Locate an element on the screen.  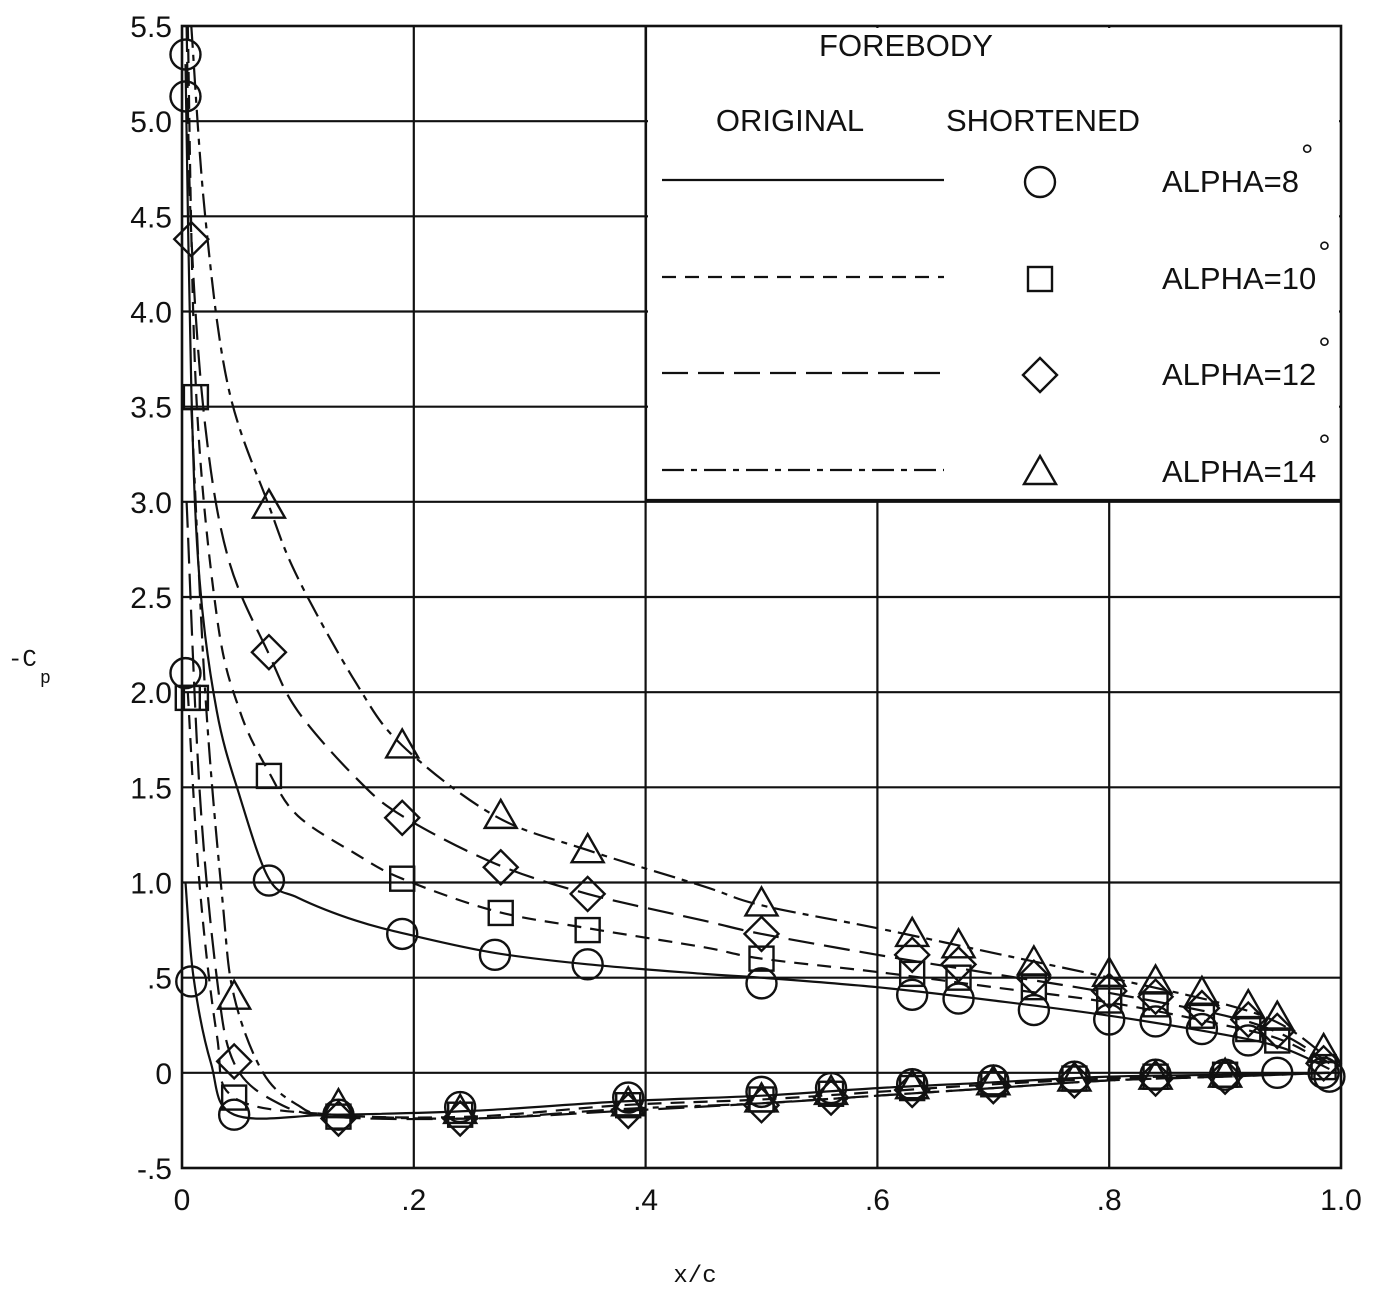
x-tick-label: 0 is located at coordinates (182, 1200).